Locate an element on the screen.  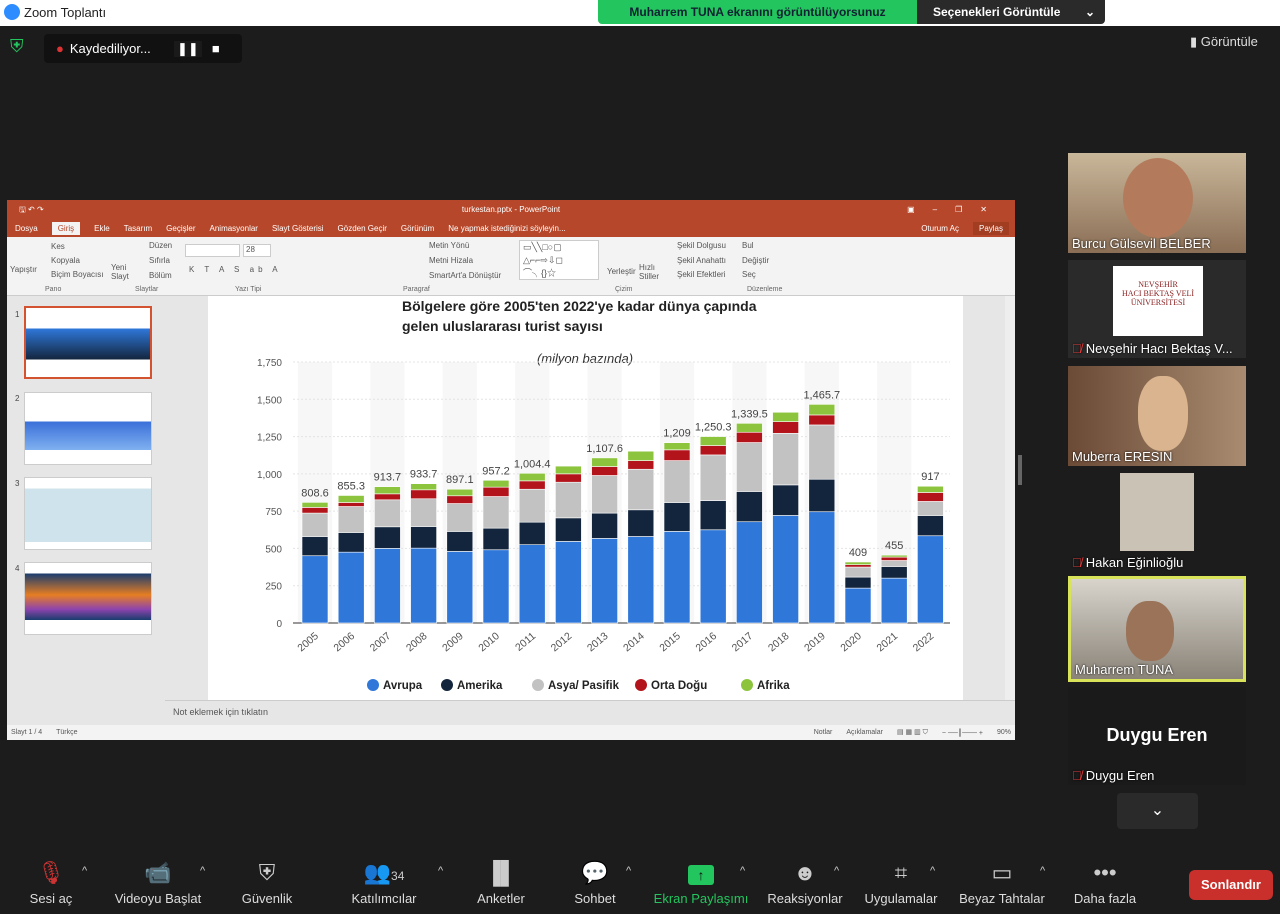
x-tick-label: 2019 is located at coordinates (815, 642).